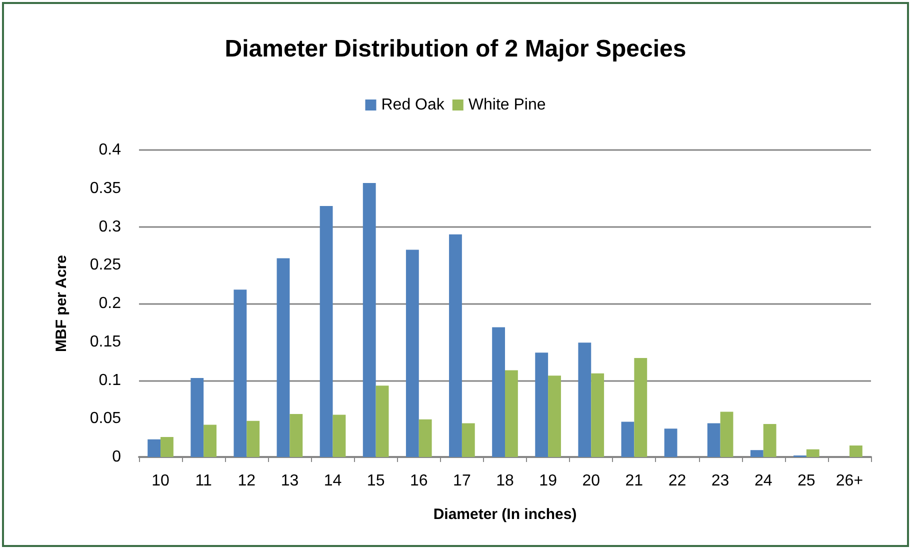  Describe the element at coordinates (106, 341) in the screenshot. I see `y-tick-label: 0.15` at that location.